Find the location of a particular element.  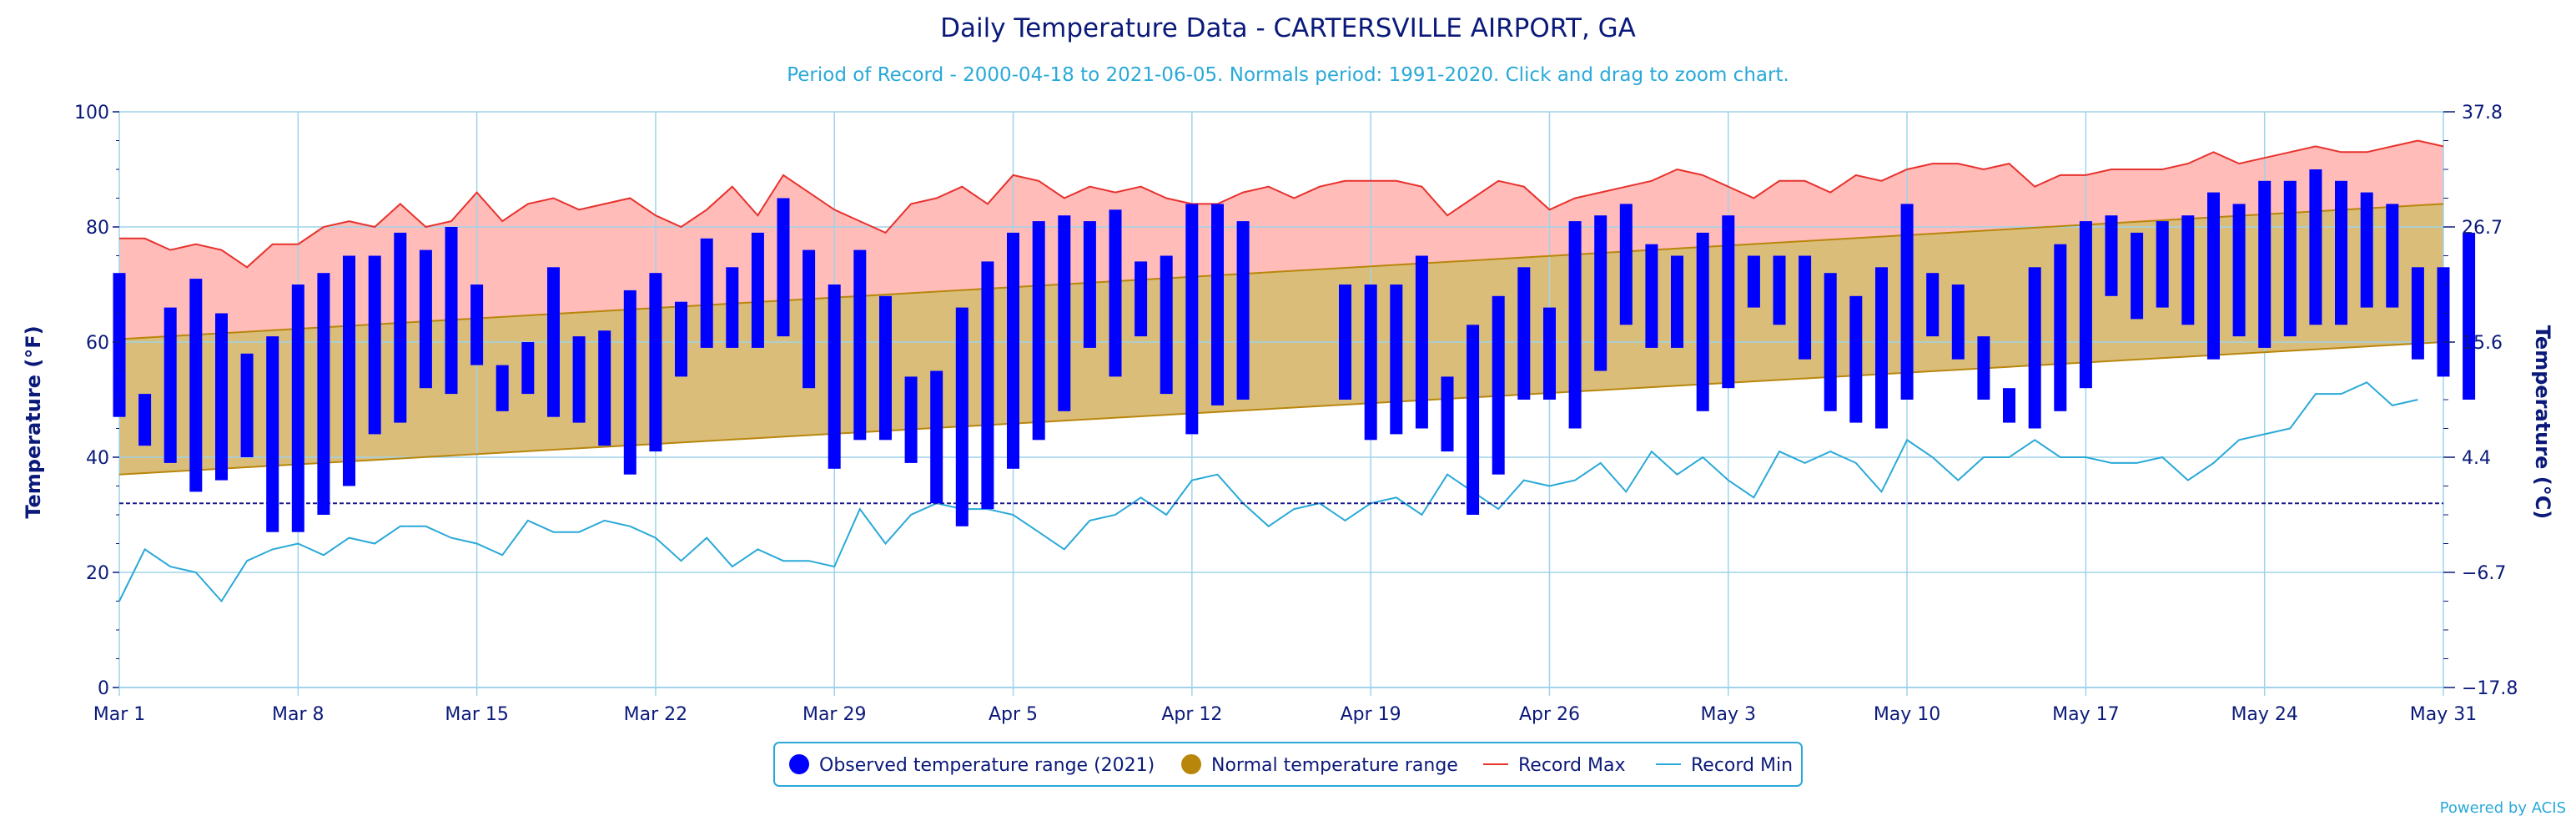

y-tick-label-left: 100 is located at coordinates (91, 113).